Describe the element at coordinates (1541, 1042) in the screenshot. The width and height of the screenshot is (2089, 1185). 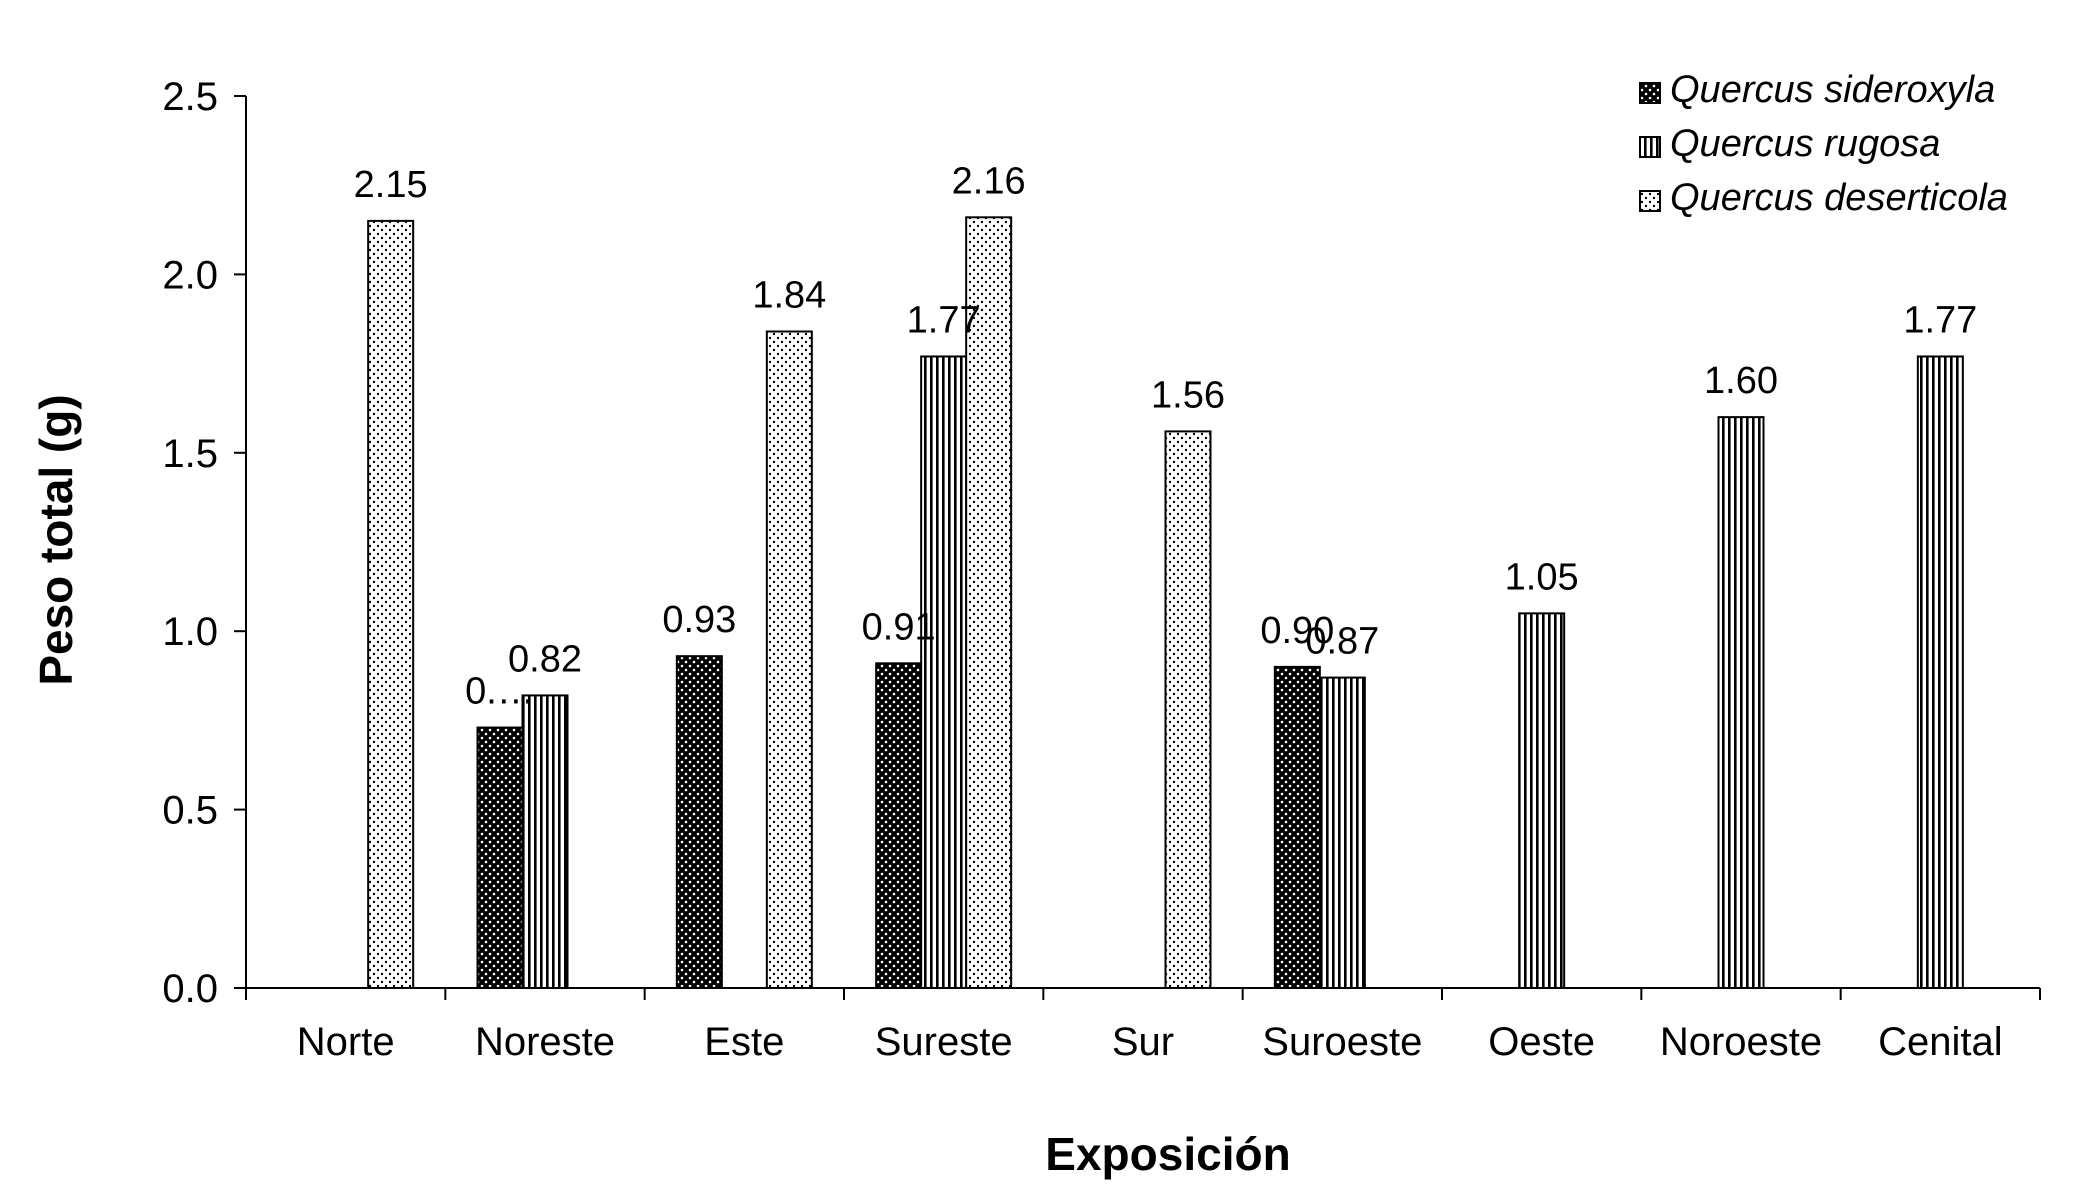
I see `x-tick-label: Oeste` at that location.